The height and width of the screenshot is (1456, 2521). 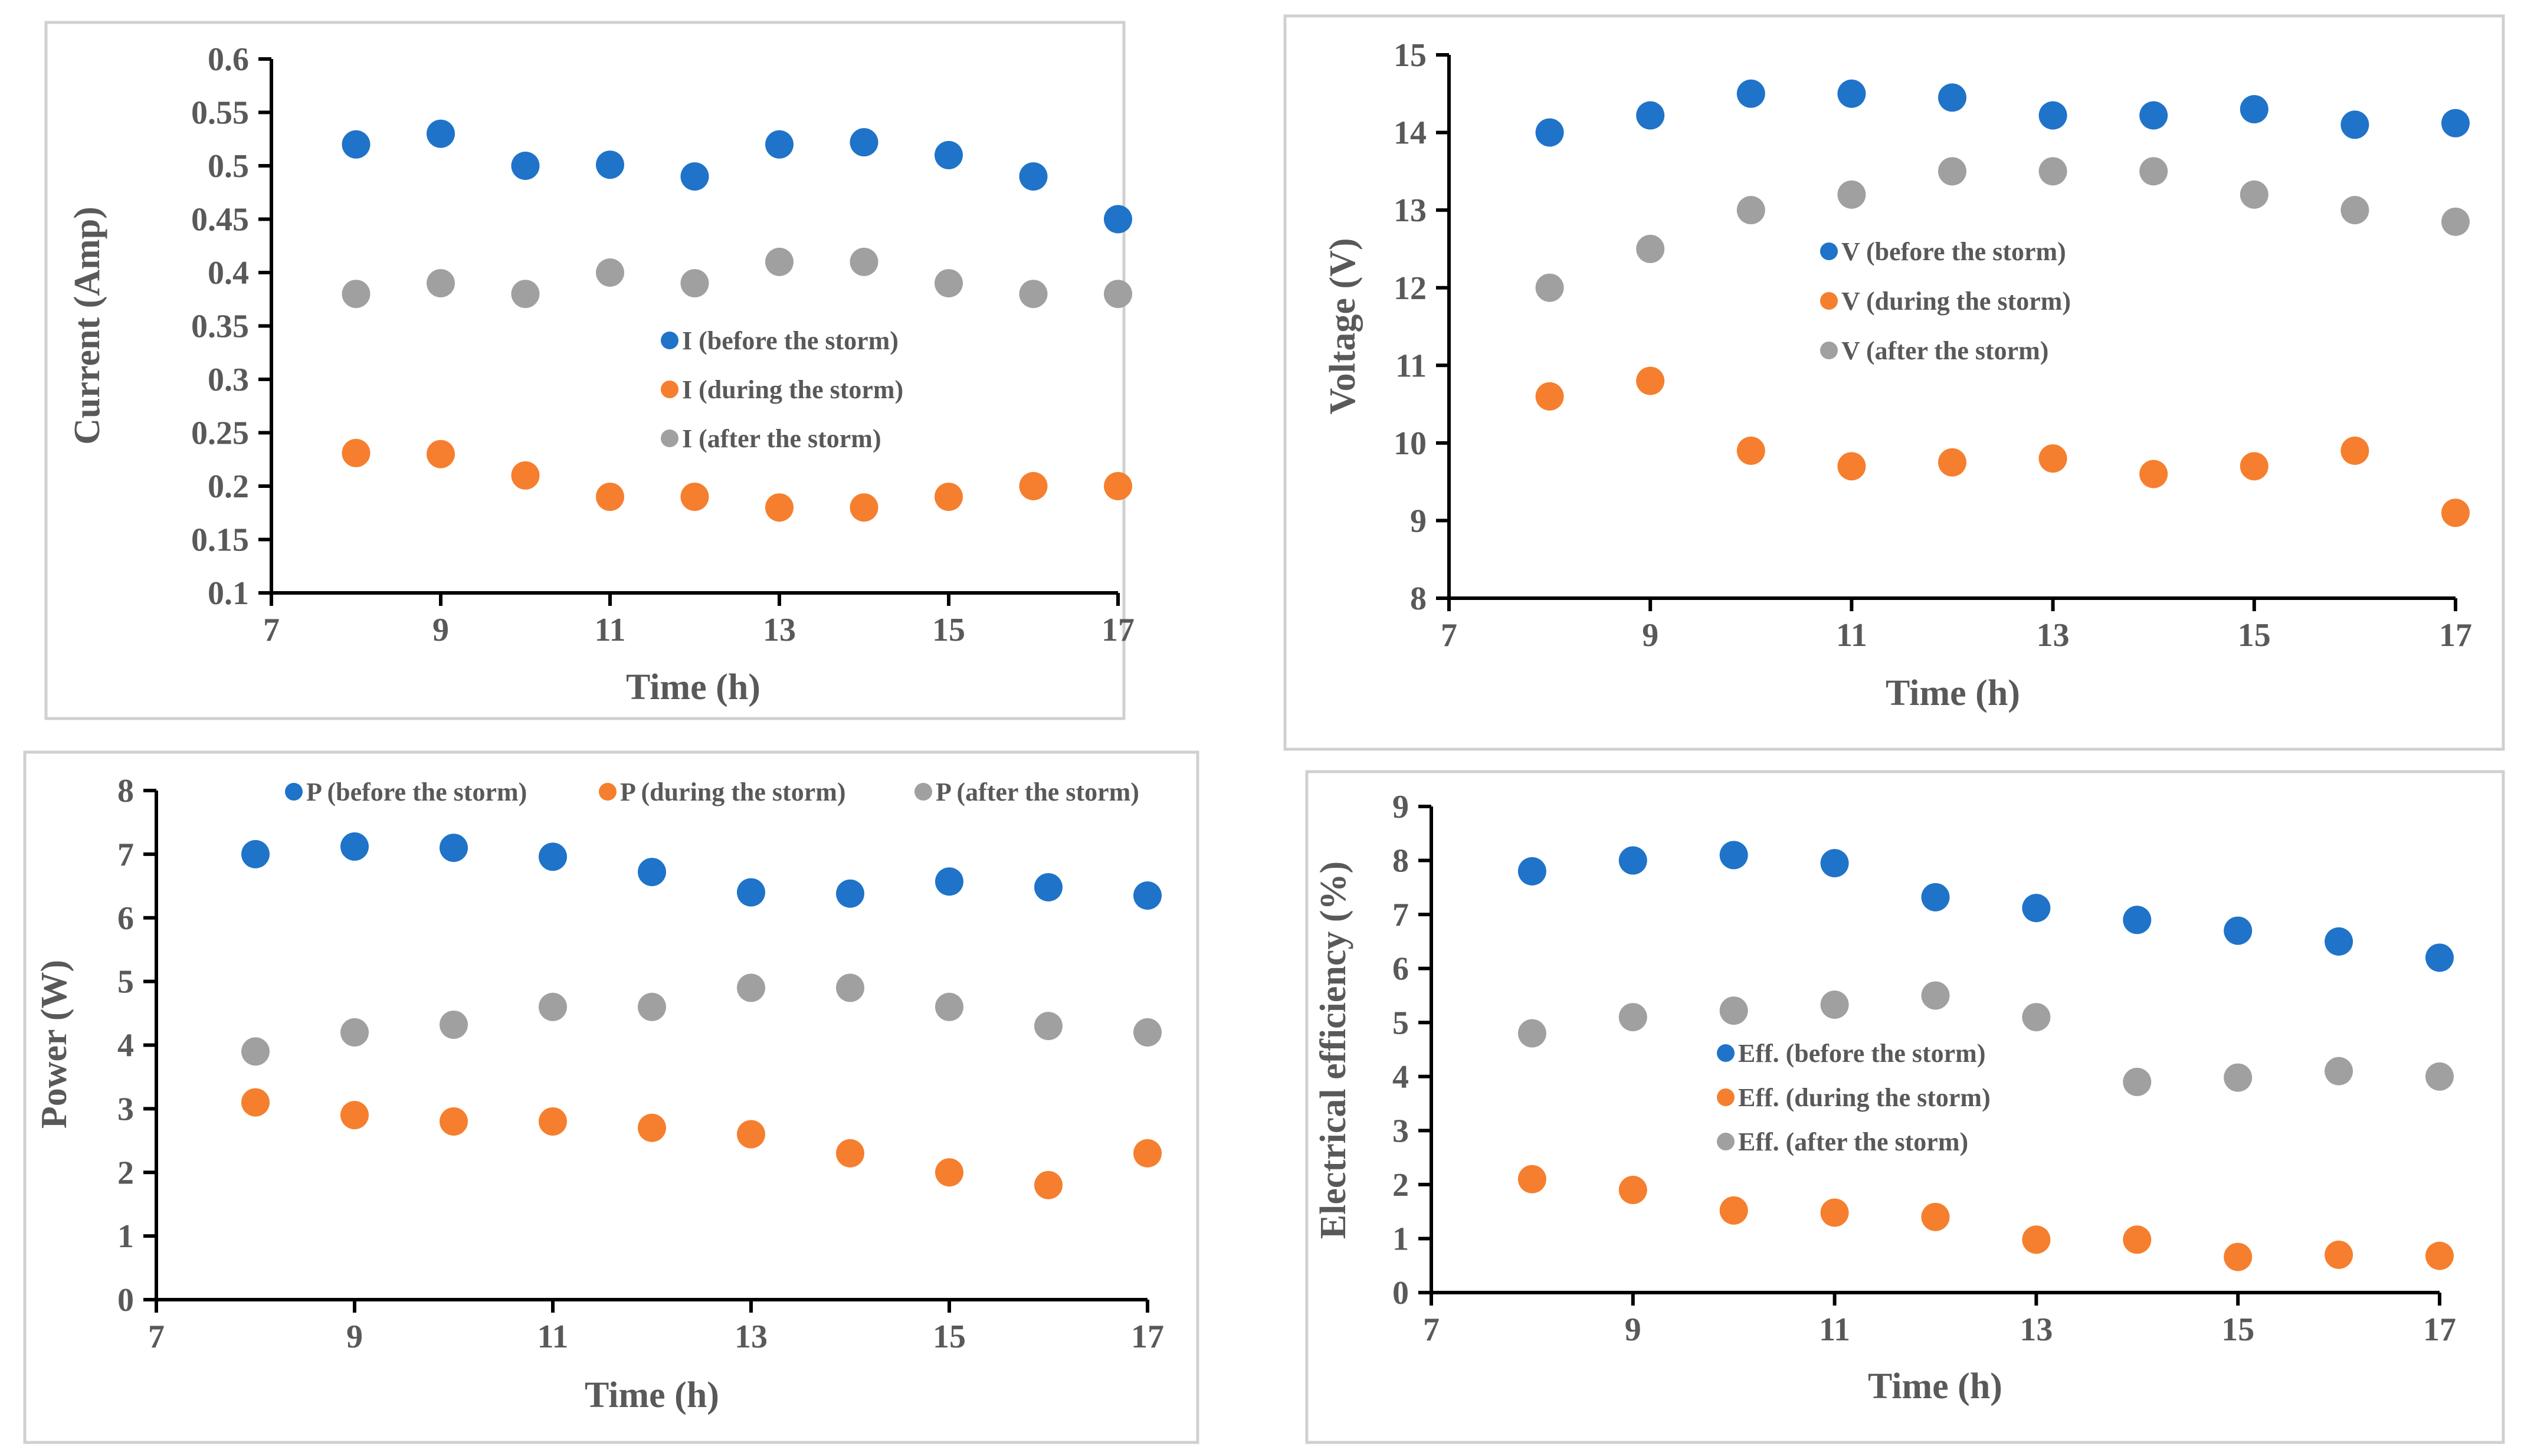 I want to click on current-legend-marker-during, so click(x=669, y=390).